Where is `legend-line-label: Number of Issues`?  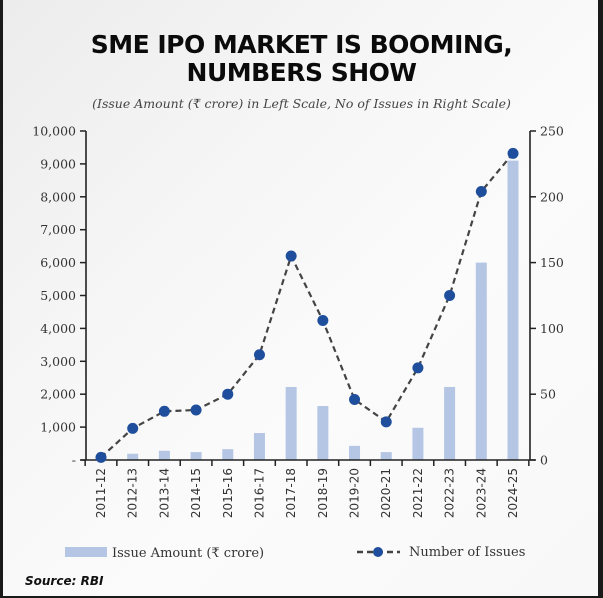 legend-line-label: Number of Issues is located at coordinates (467, 552).